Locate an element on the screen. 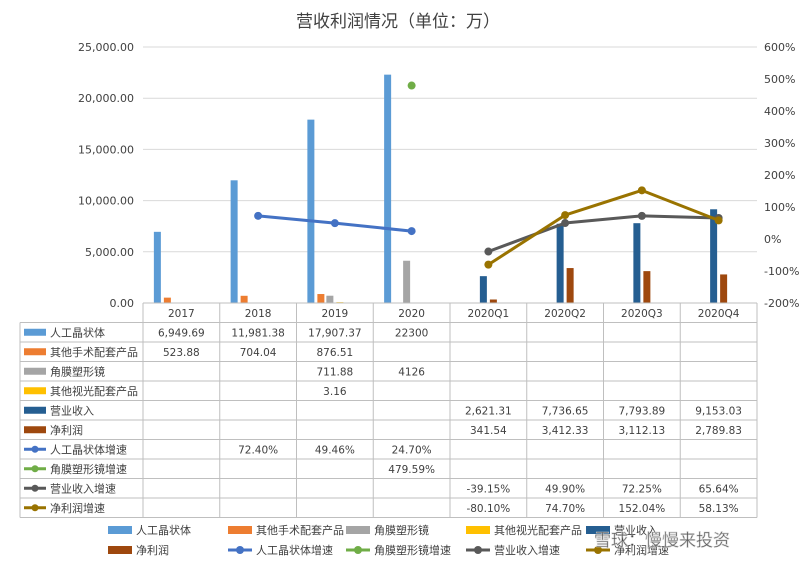 The image size is (800, 565). legend-label: 人工晶状体增速 is located at coordinates (294, 550).